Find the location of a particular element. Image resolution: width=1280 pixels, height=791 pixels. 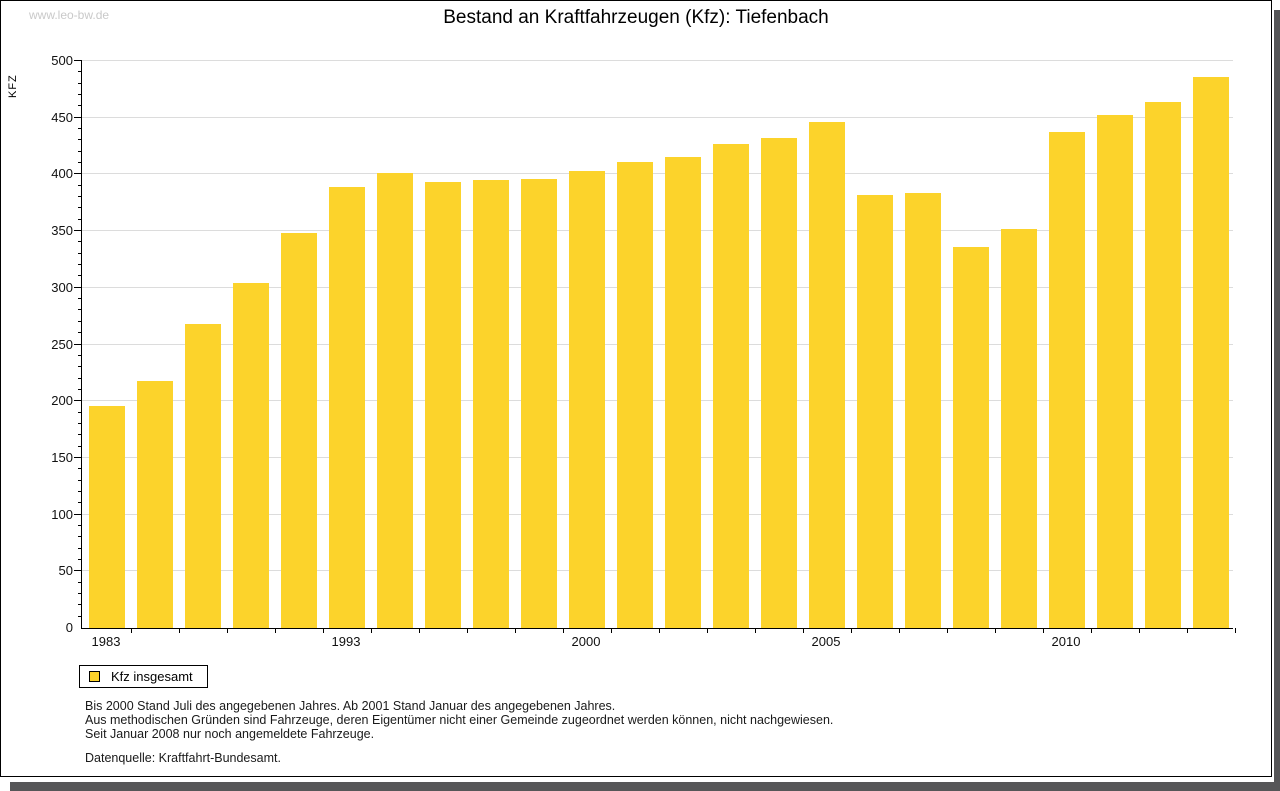

bar-1989 is located at coordinates (251, 455).